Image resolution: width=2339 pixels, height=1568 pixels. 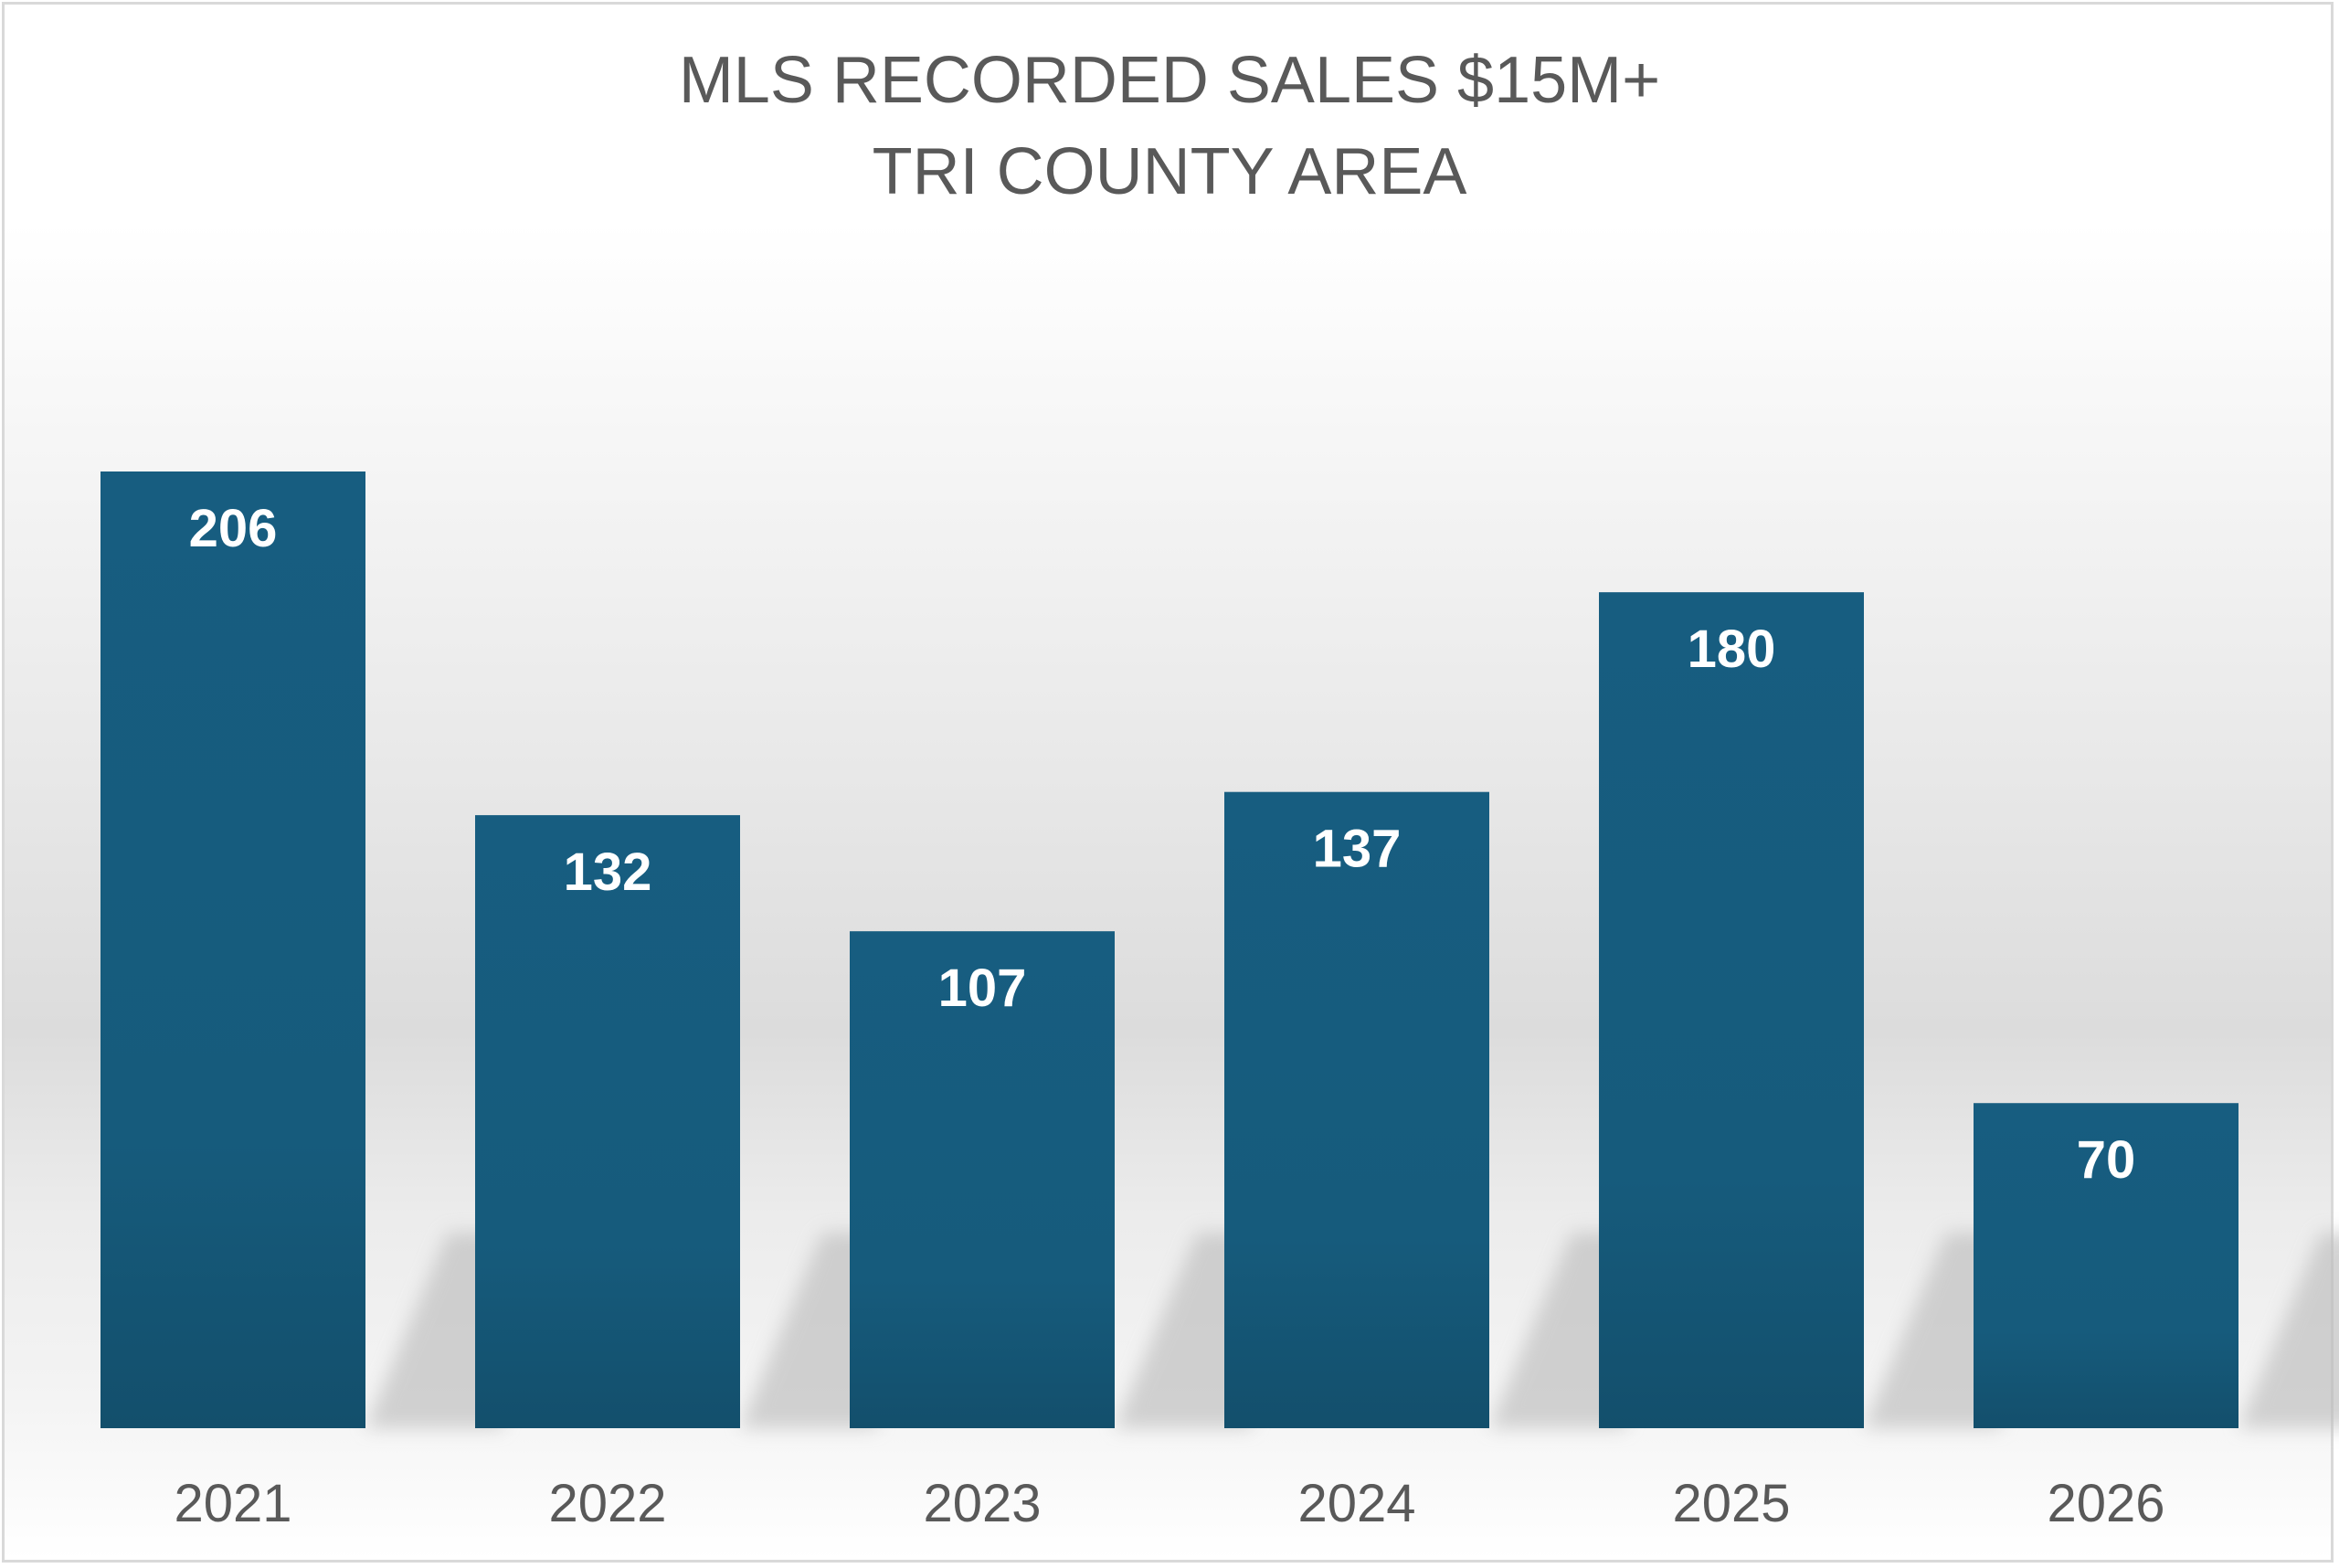 I want to click on bar-shadow-2025, so click(x=1933, y=1330).